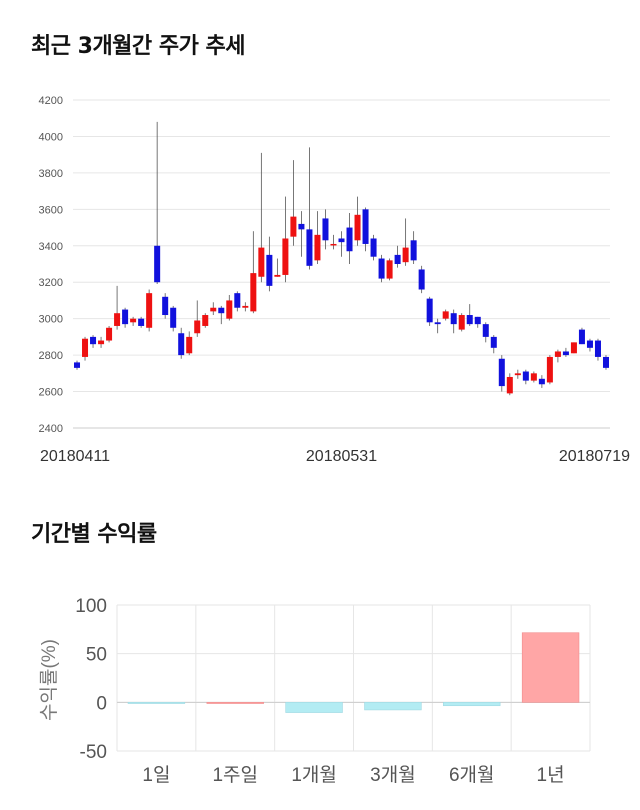 The width and height of the screenshot is (640, 810). I want to click on x-tick-label: 1일, so click(156, 775).